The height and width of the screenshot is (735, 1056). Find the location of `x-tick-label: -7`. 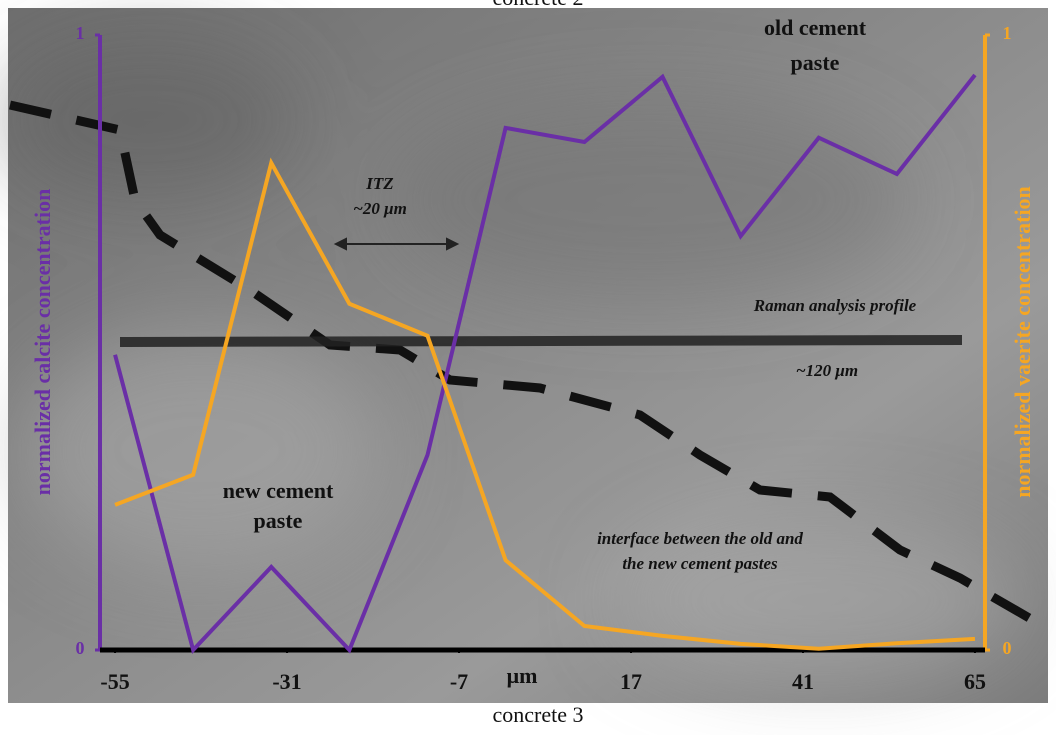

x-tick-label: -7 is located at coordinates (459, 681).